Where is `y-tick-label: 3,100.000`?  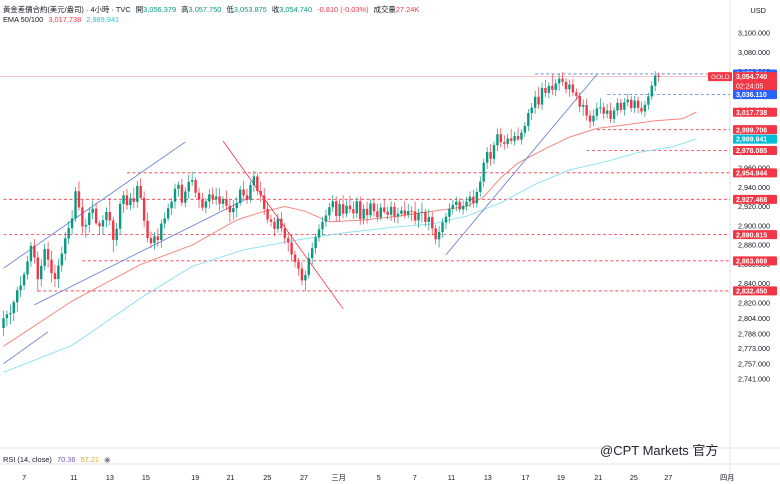
y-tick-label: 3,100.000 is located at coordinates (754, 33).